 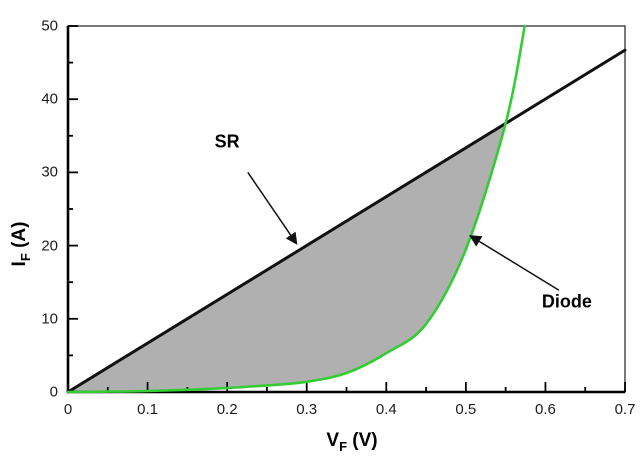 What do you see at coordinates (49, 99) in the screenshot?
I see `y-tick-label: 40` at bounding box center [49, 99].